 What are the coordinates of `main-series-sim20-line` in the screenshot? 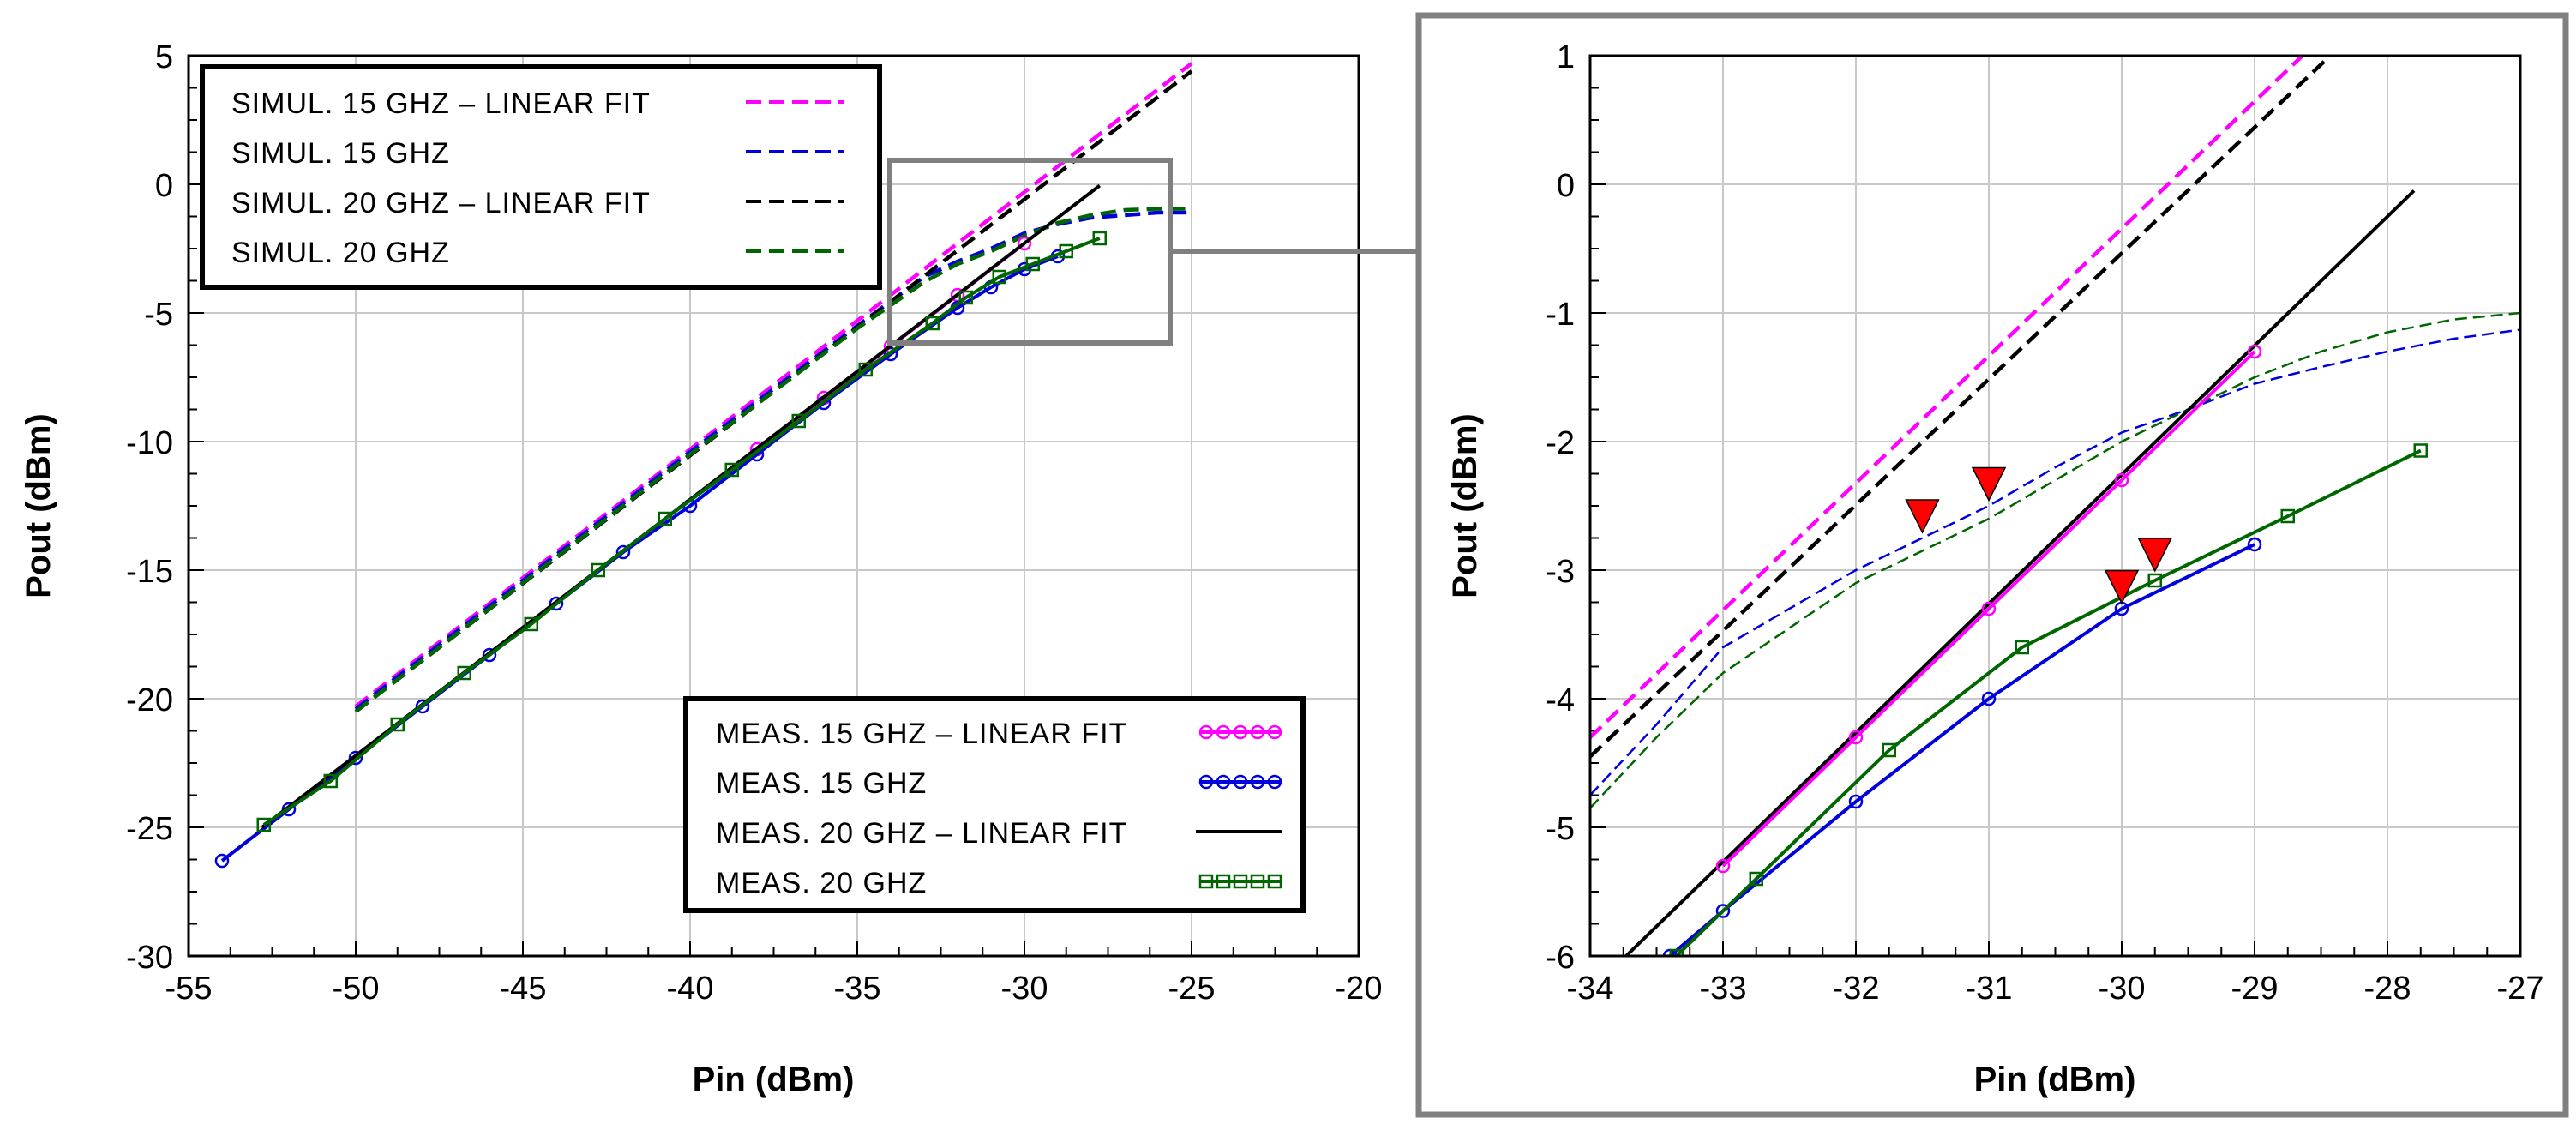 It's located at (773, 460).